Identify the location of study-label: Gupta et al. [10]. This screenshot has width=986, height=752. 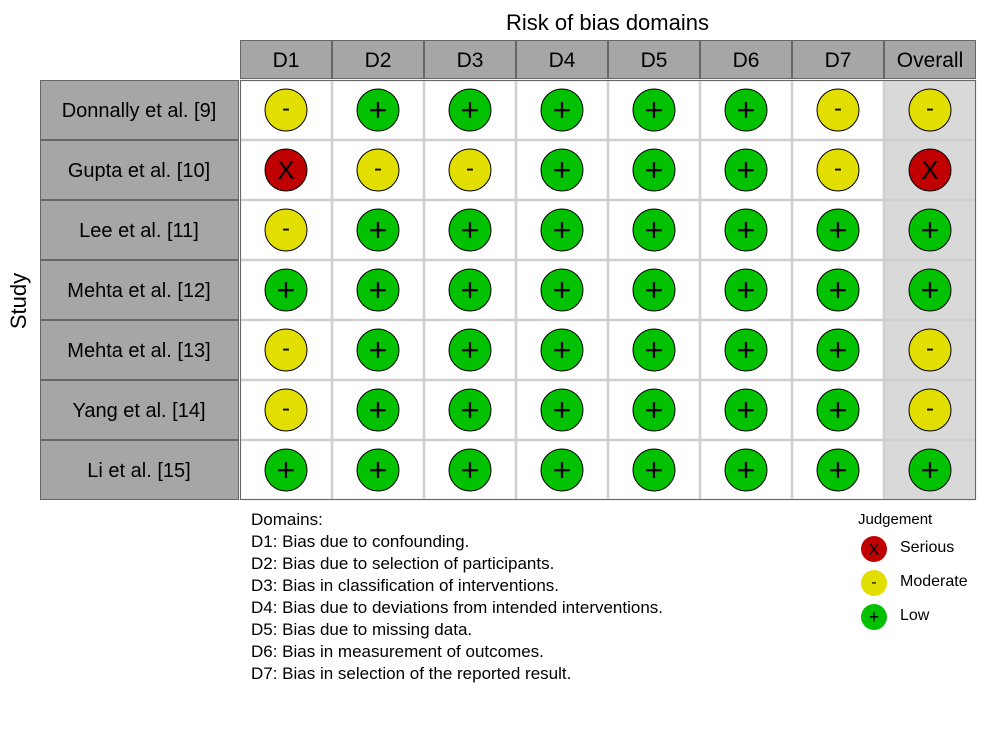
(139, 171).